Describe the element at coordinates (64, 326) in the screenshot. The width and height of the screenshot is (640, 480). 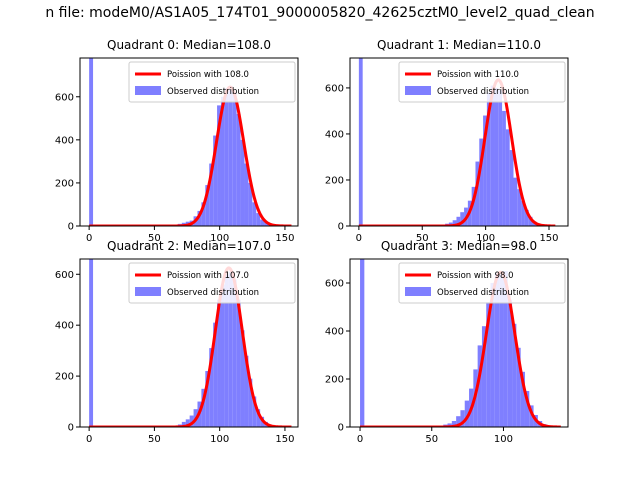
I see `y-tick-label: 400` at that location.